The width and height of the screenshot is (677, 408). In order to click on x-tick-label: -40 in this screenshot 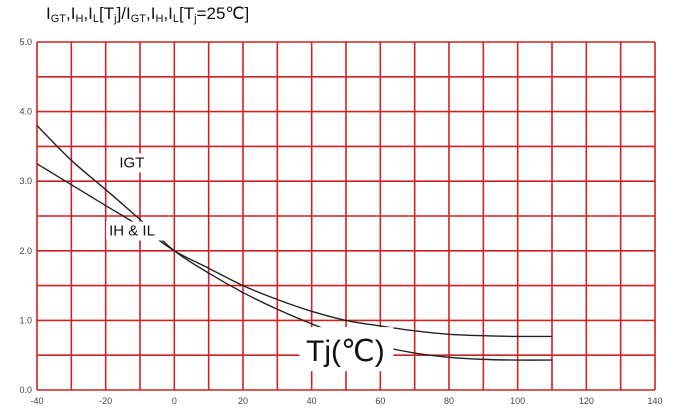, I will do `click(36, 401)`.